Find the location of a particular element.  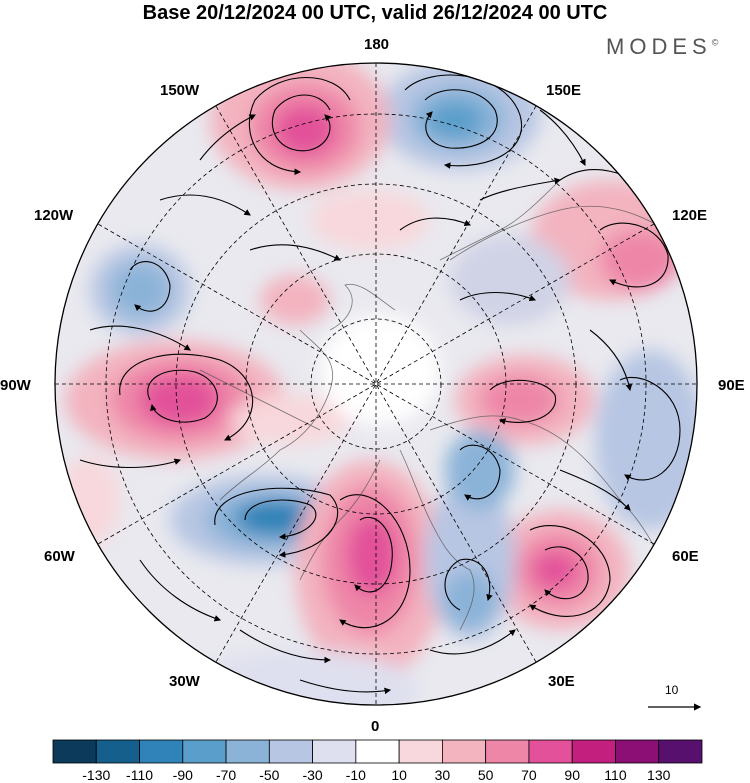

lon-label-60e: 60E is located at coordinates (685, 556).